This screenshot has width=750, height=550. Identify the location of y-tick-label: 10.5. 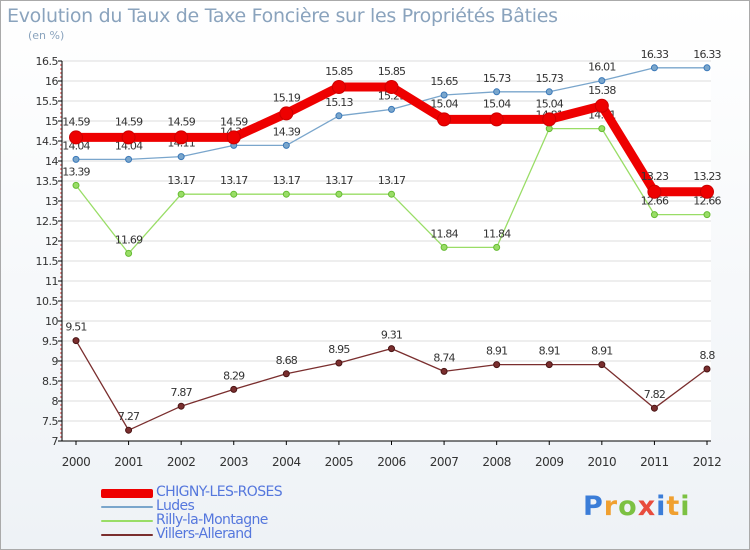
(47, 301).